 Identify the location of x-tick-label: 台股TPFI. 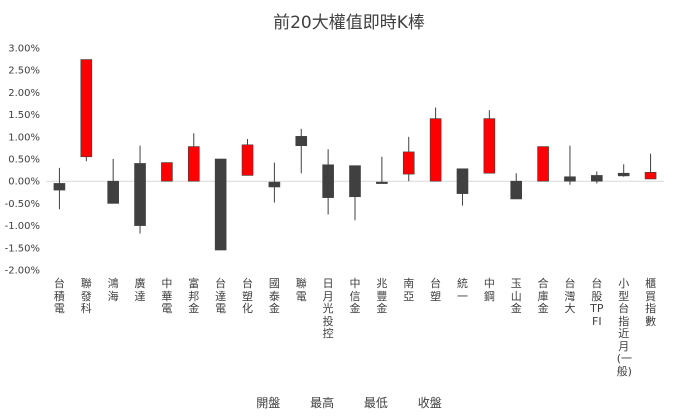
(597, 302).